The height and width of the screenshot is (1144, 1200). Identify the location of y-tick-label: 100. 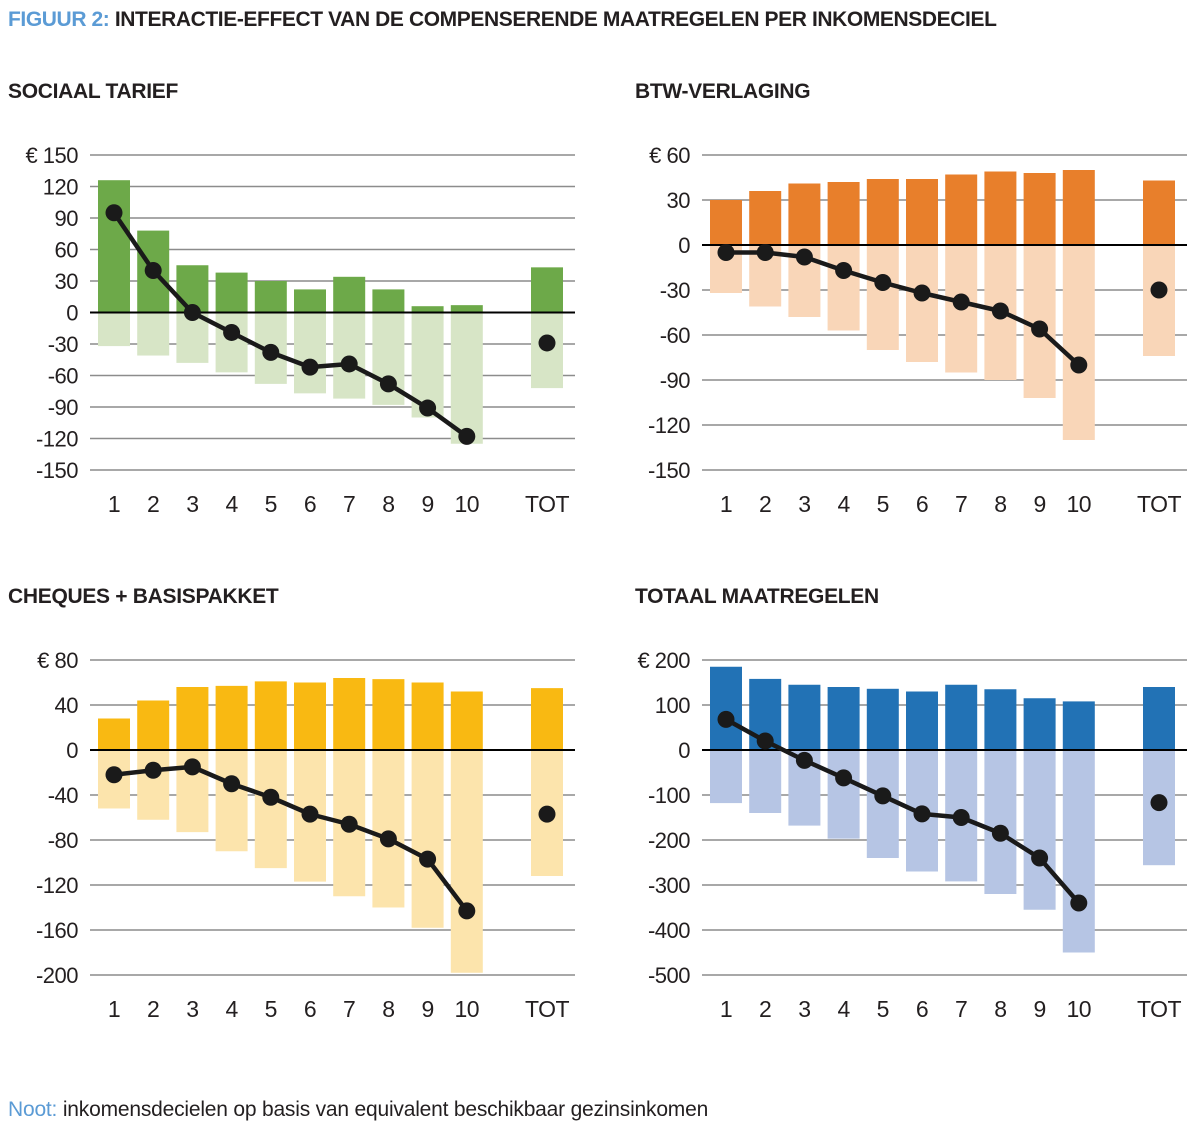
(672, 705).